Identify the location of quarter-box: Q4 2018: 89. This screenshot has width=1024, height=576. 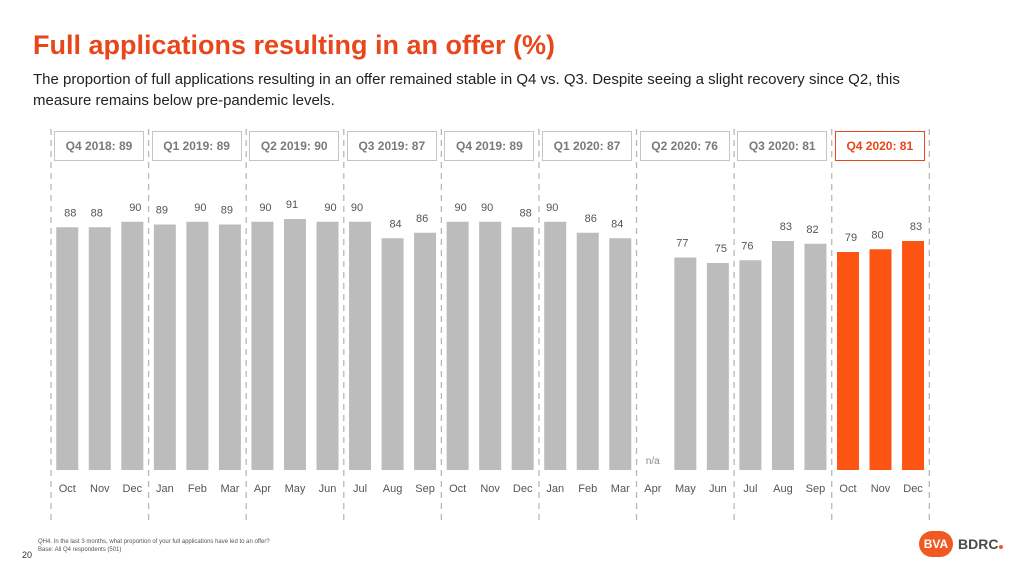
(99, 146).